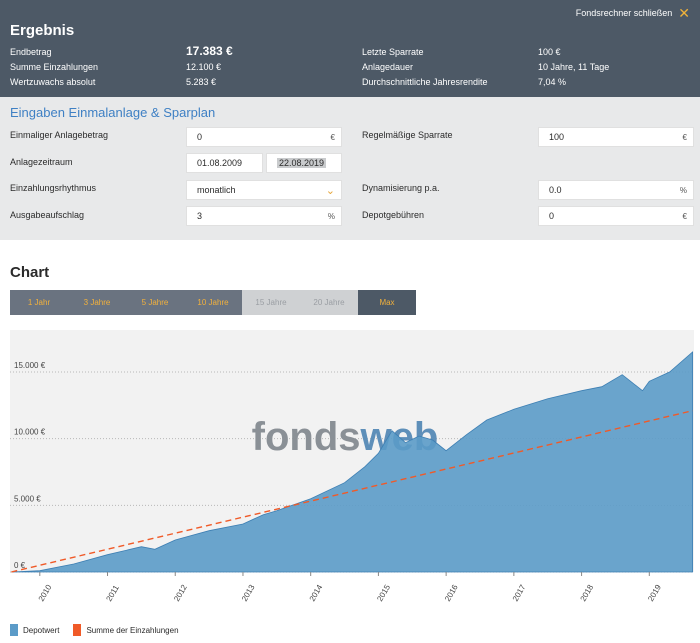 The width and height of the screenshot is (700, 643). Describe the element at coordinates (555, 190) in the screenshot. I see `dynamisierung-value: 0.0` at that location.